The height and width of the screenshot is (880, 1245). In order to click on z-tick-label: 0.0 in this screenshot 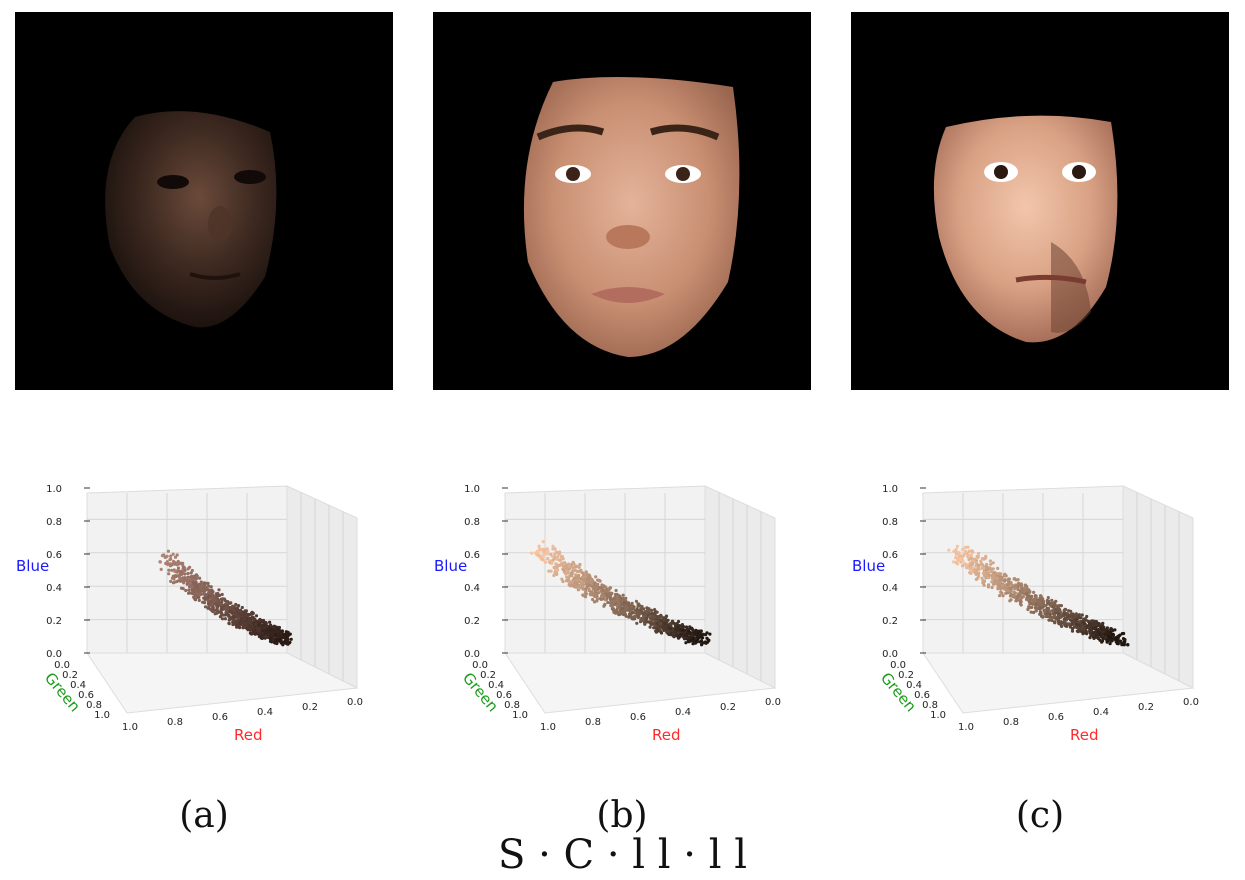, I will do `click(54, 654)`.